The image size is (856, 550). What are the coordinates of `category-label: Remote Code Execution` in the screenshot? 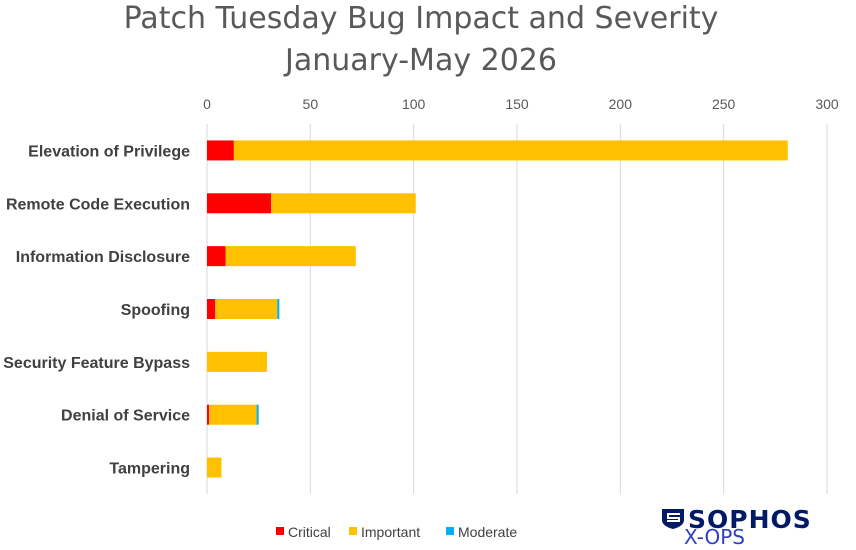 It's located at (98, 204).